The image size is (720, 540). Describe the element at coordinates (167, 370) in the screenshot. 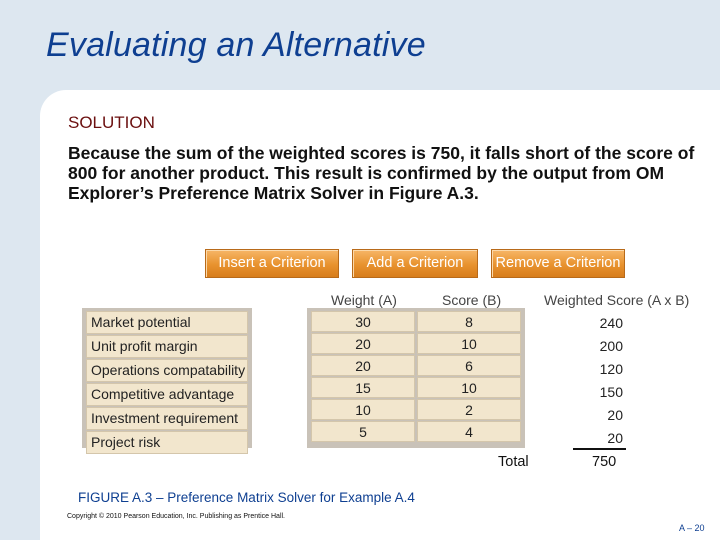

I see `criterion-cell: Operations compatability` at that location.